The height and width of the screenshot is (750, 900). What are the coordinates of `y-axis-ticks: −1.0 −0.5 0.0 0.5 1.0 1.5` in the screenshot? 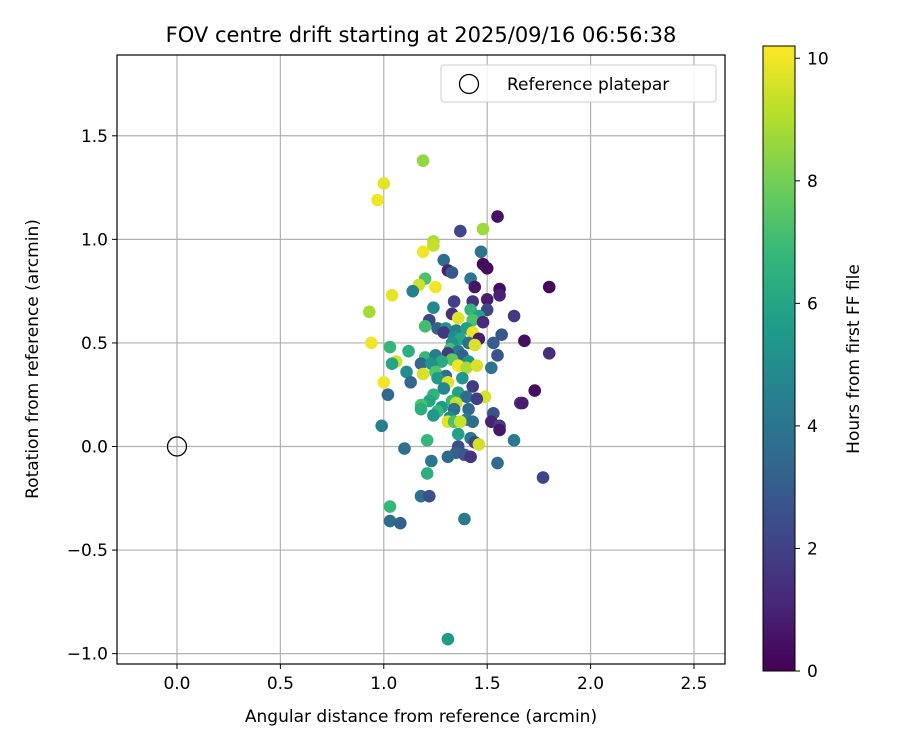 It's located at (92, 396).